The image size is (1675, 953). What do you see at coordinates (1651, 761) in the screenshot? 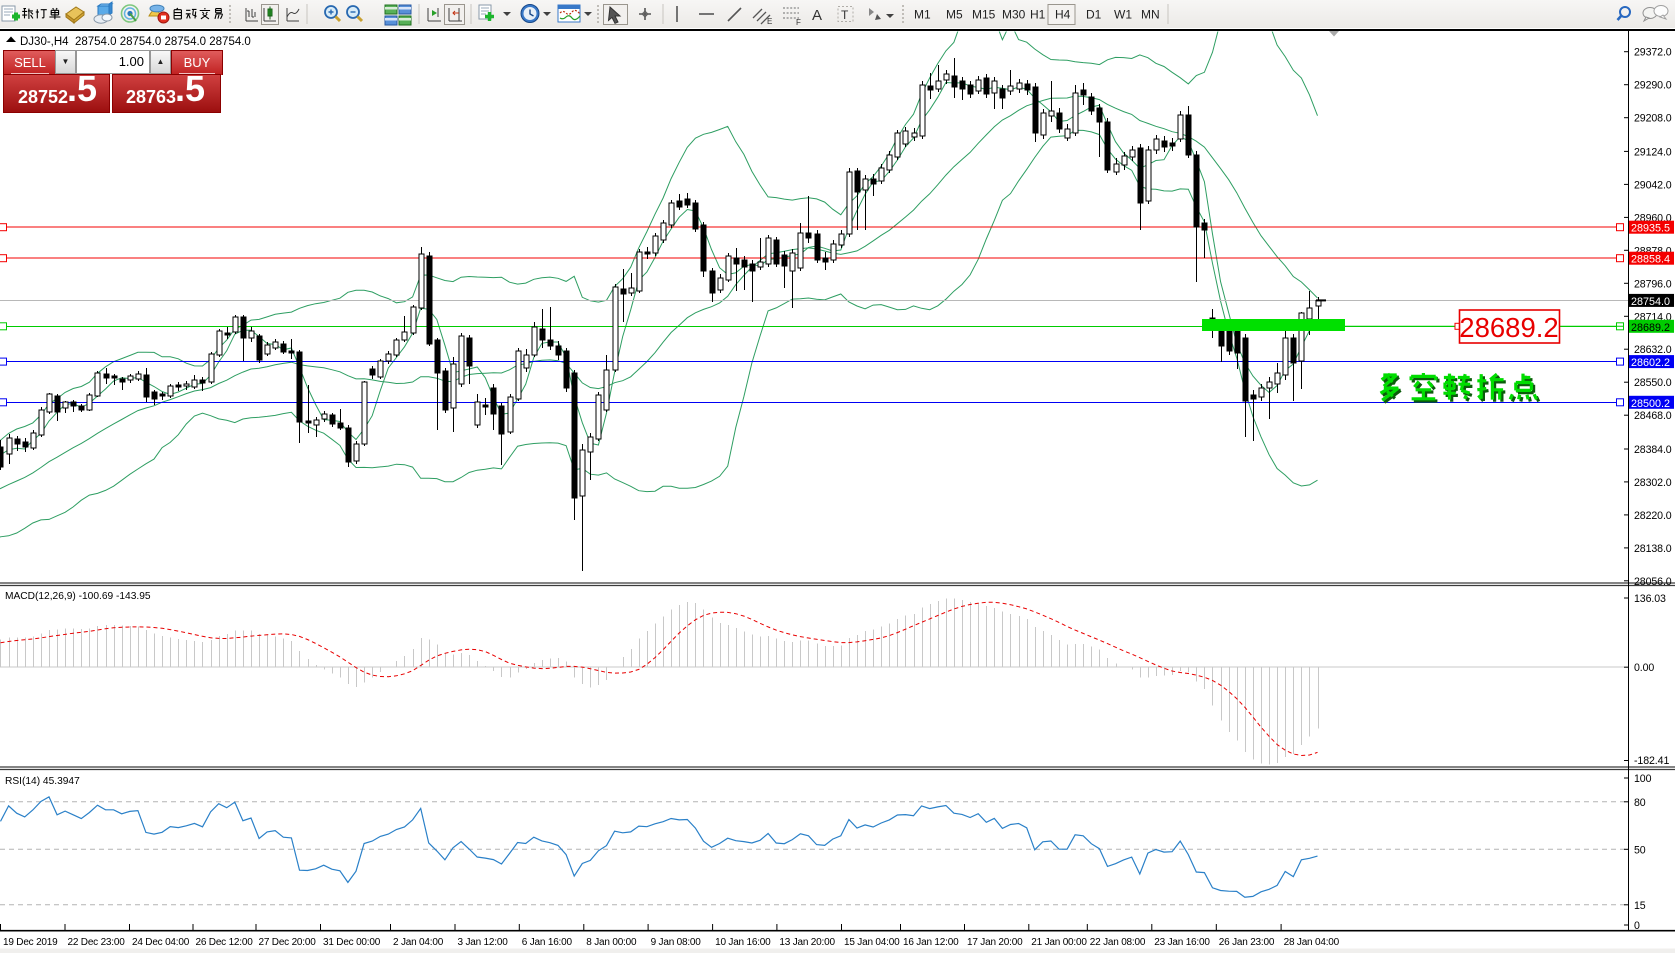
I see `svg-text: -182.41` at bounding box center [1651, 761].